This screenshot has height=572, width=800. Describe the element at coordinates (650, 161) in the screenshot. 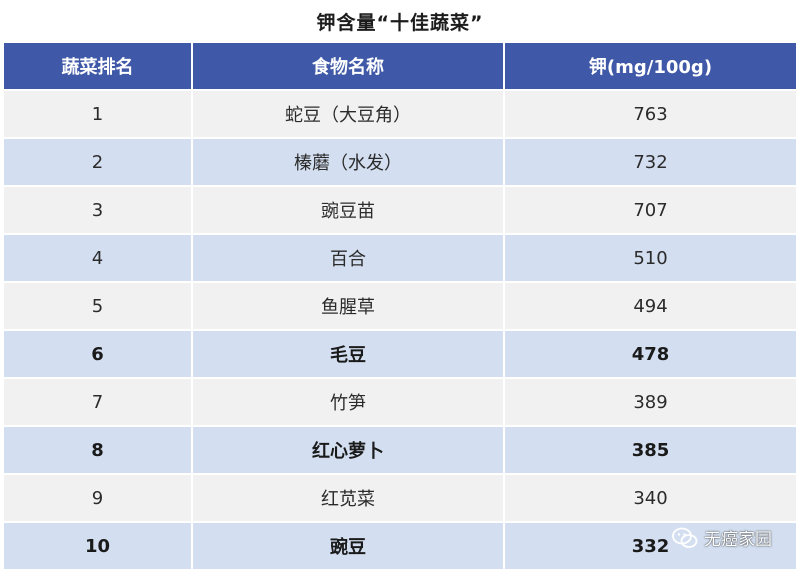

I see `cell-potassium: 732` at that location.